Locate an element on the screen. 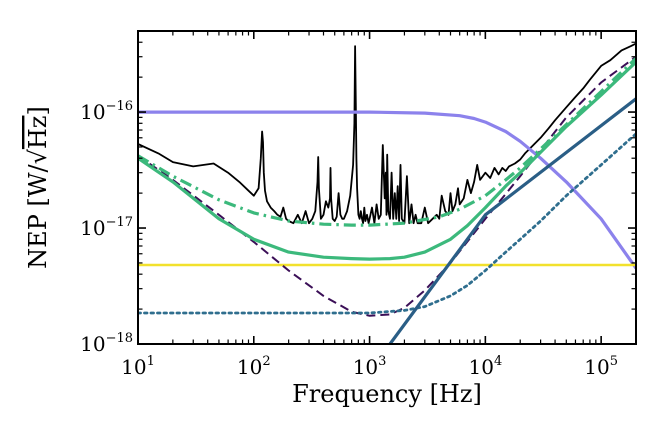 Image resolution: width=664 pixels, height=440 pixels. y-axis-label-main: NEP [W/ is located at coordinates (38, 216).